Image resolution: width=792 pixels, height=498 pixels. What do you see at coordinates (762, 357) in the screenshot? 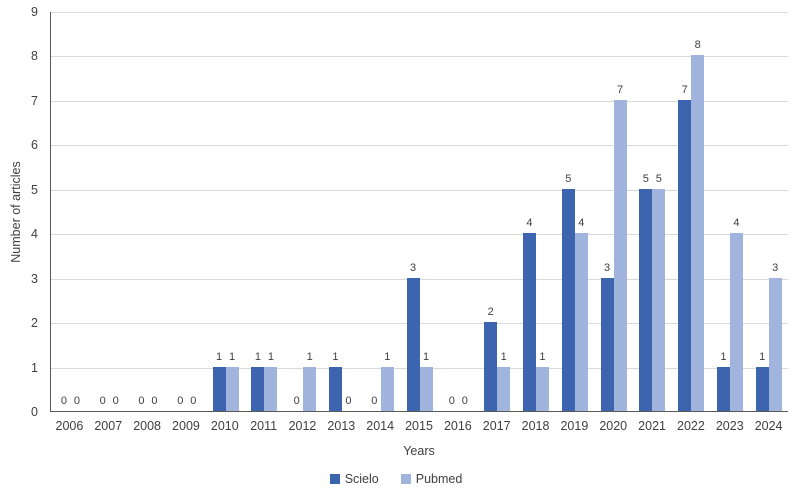
I see `data-label-scielo-2024: 1` at bounding box center [762, 357].